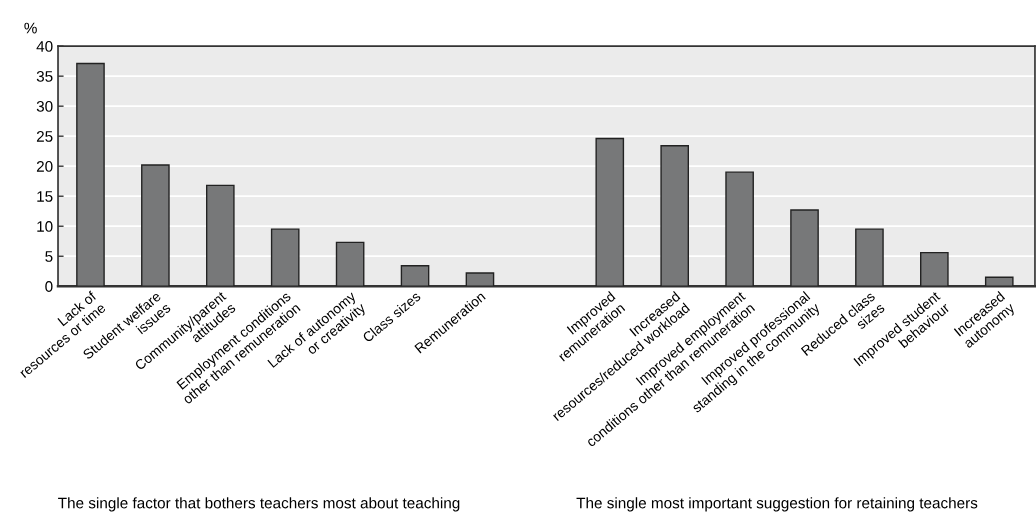  I want to click on y-tick-label: 30, so click(44, 106).